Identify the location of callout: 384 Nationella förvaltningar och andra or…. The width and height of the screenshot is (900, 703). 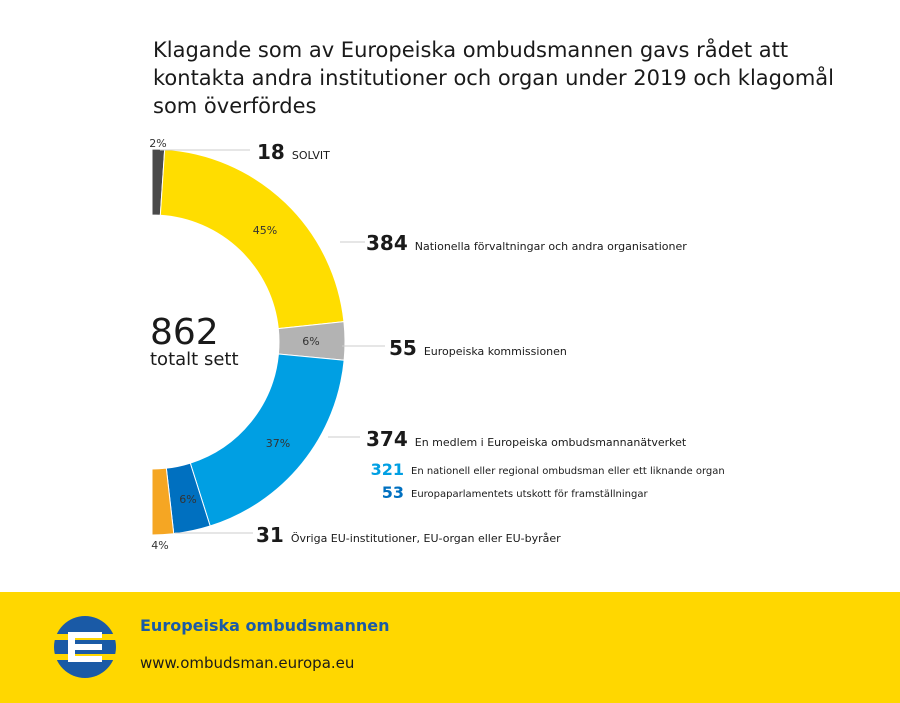
(526, 243).